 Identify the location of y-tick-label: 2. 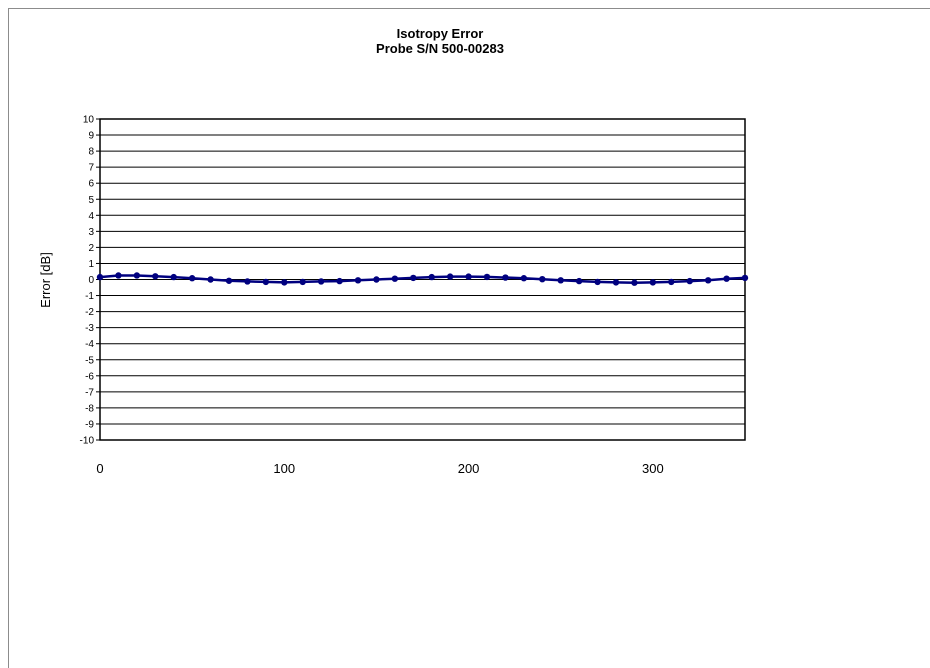
(91, 248).